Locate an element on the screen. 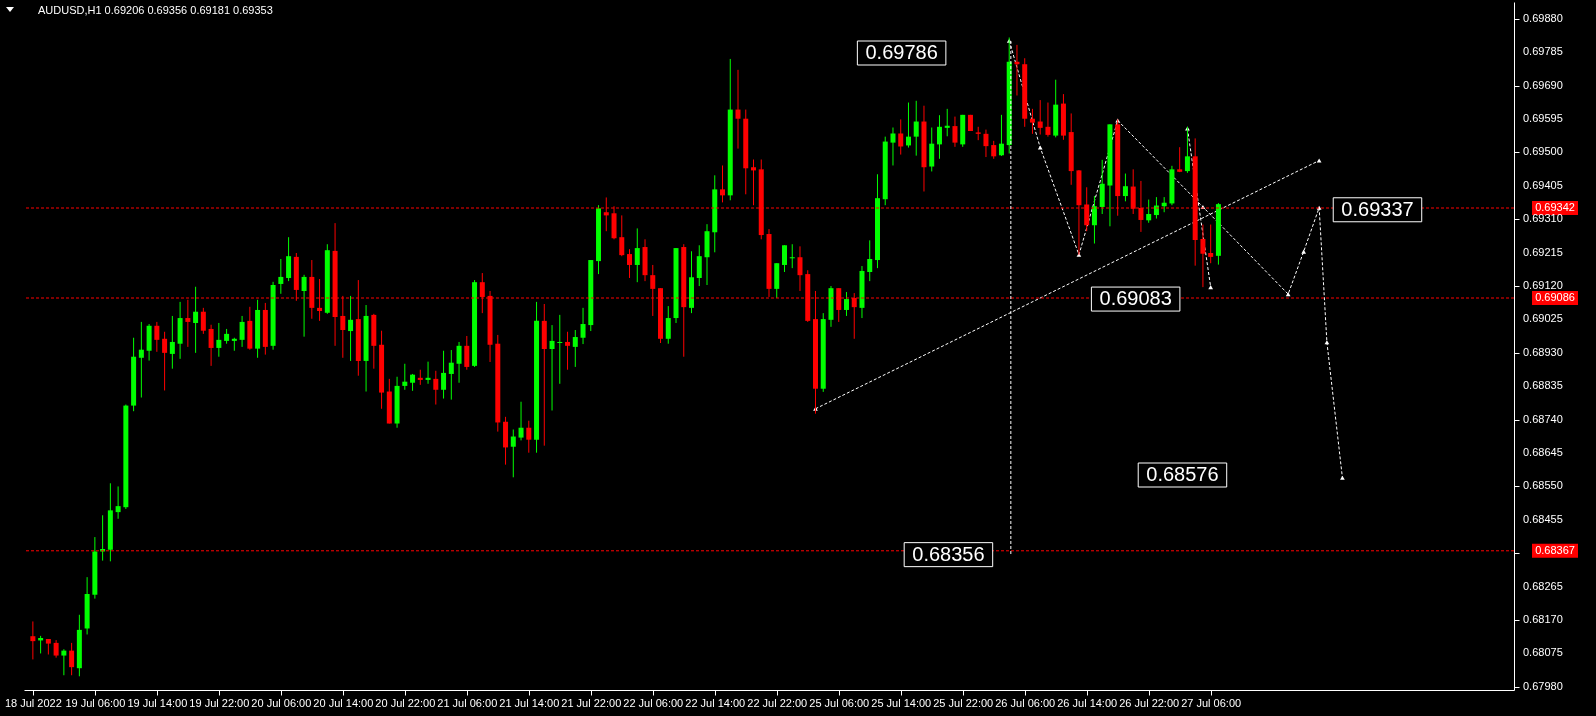 This screenshot has height=716, width=1596. x-tick-label: 20 Jul 06:00 is located at coordinates (281, 702).